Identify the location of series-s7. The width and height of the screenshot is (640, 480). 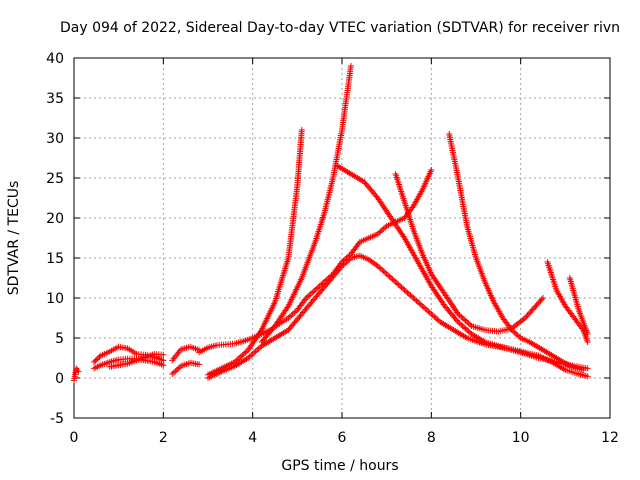
(315, 261).